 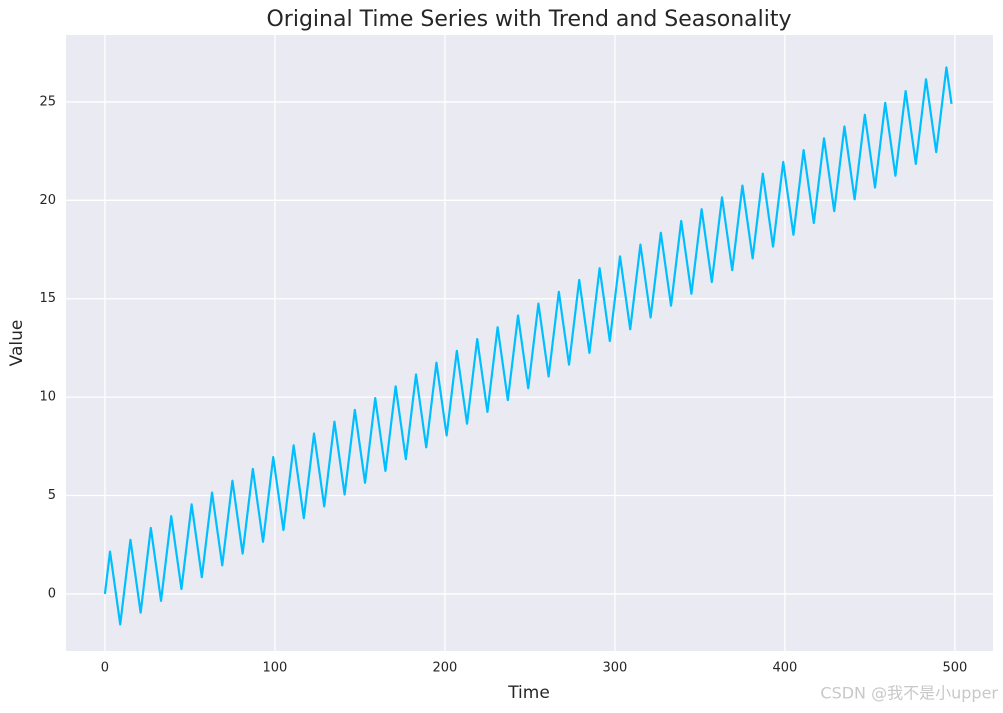 I want to click on y-tick-label: 10, so click(x=47, y=397).